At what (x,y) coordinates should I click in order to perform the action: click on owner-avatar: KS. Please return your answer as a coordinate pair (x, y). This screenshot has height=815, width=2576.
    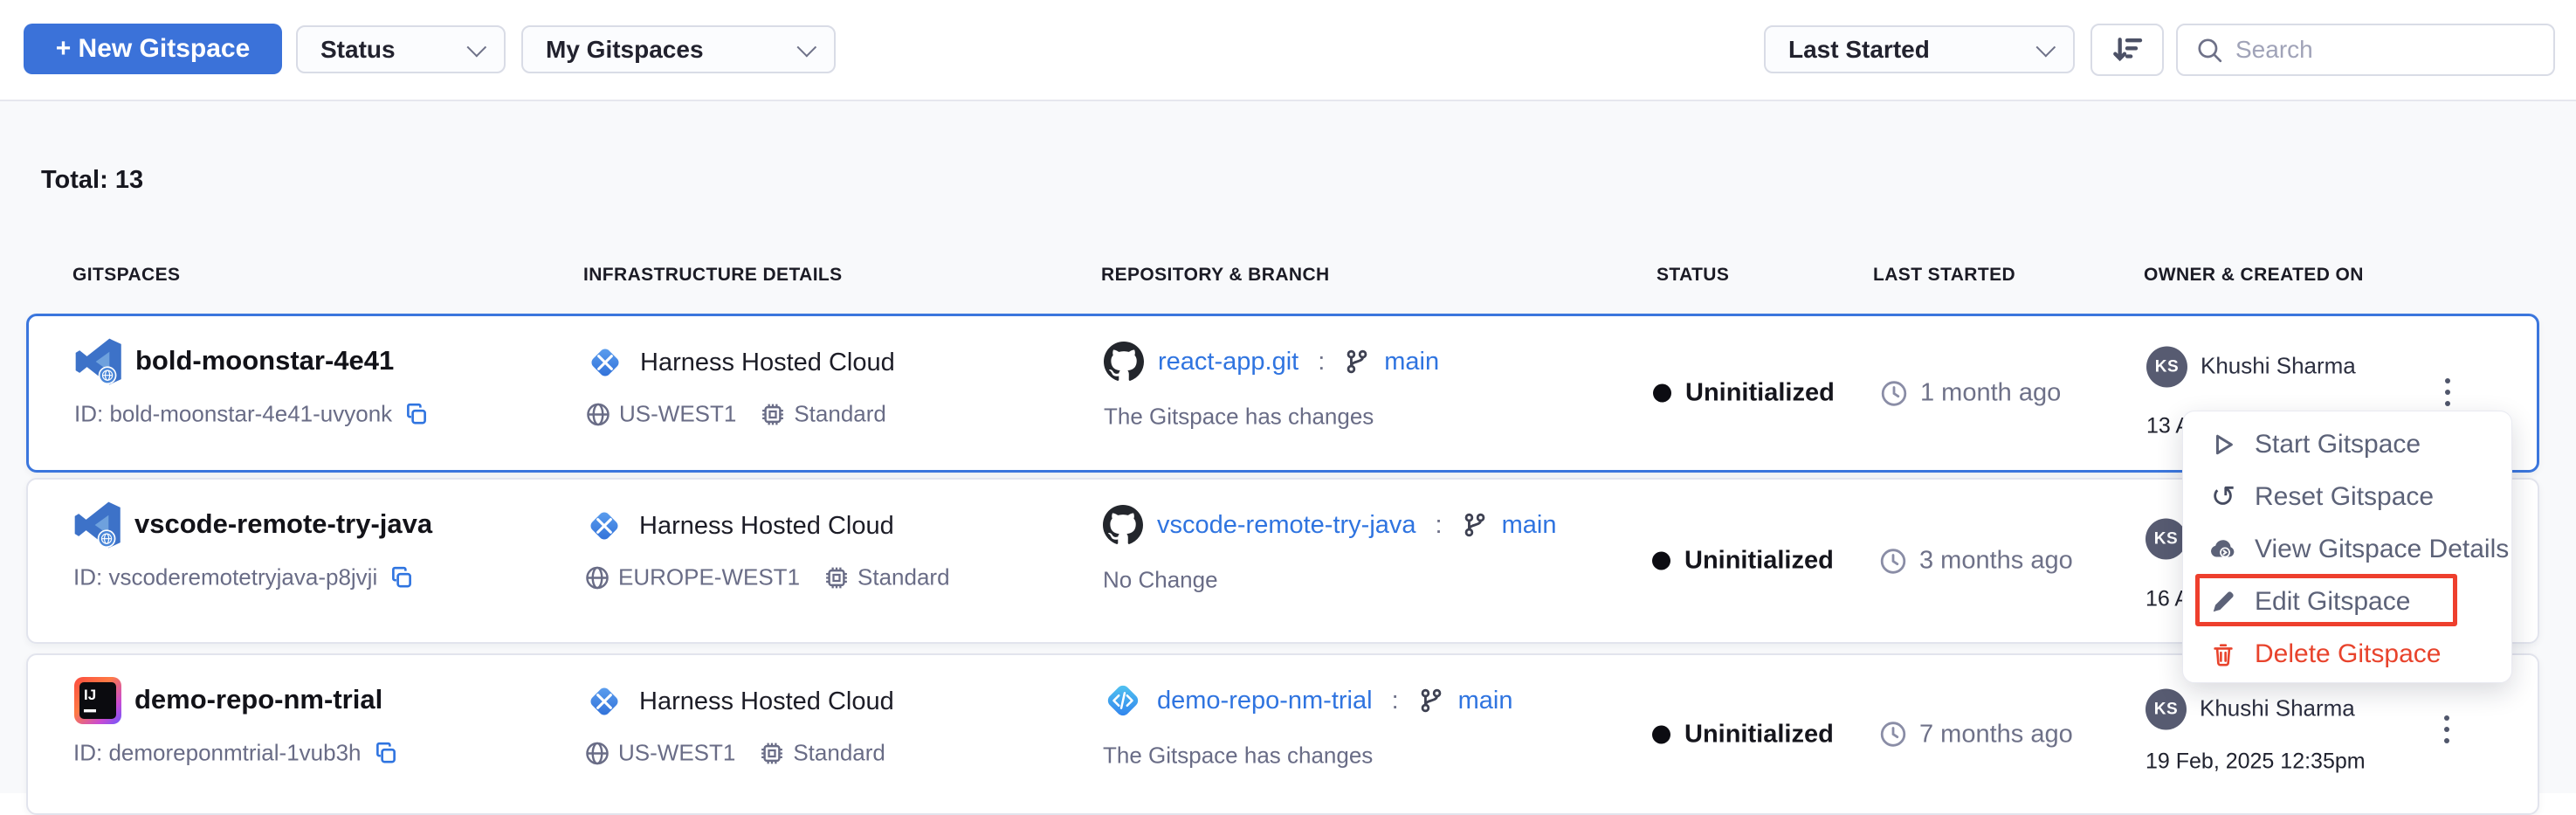
    Looking at the image, I should click on (2166, 539).